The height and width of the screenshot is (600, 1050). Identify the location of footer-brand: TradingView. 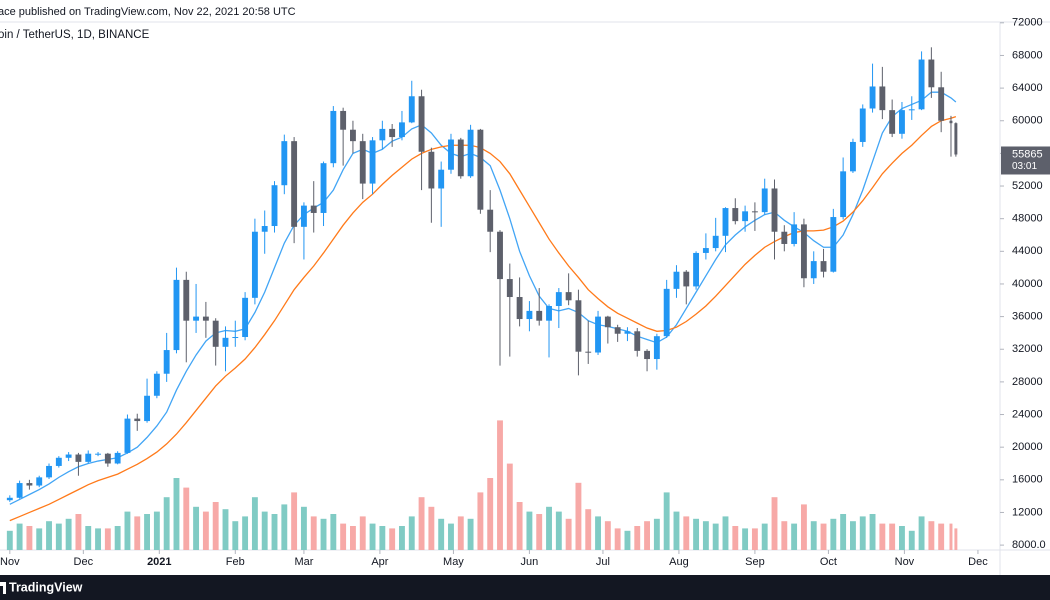
(46, 587).